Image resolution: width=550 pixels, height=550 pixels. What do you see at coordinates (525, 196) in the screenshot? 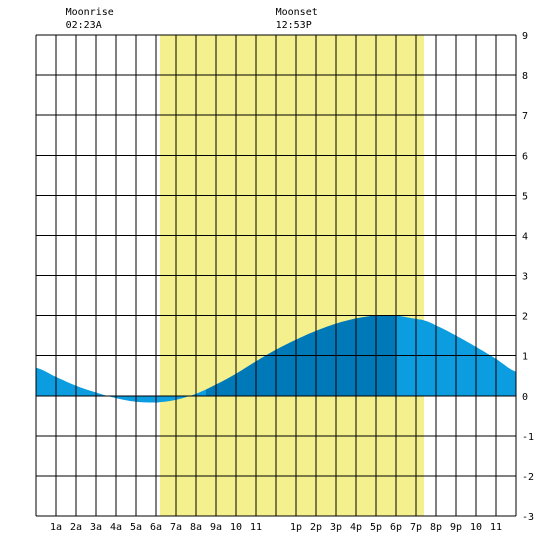
I see `y-tick-label: 5` at bounding box center [525, 196].